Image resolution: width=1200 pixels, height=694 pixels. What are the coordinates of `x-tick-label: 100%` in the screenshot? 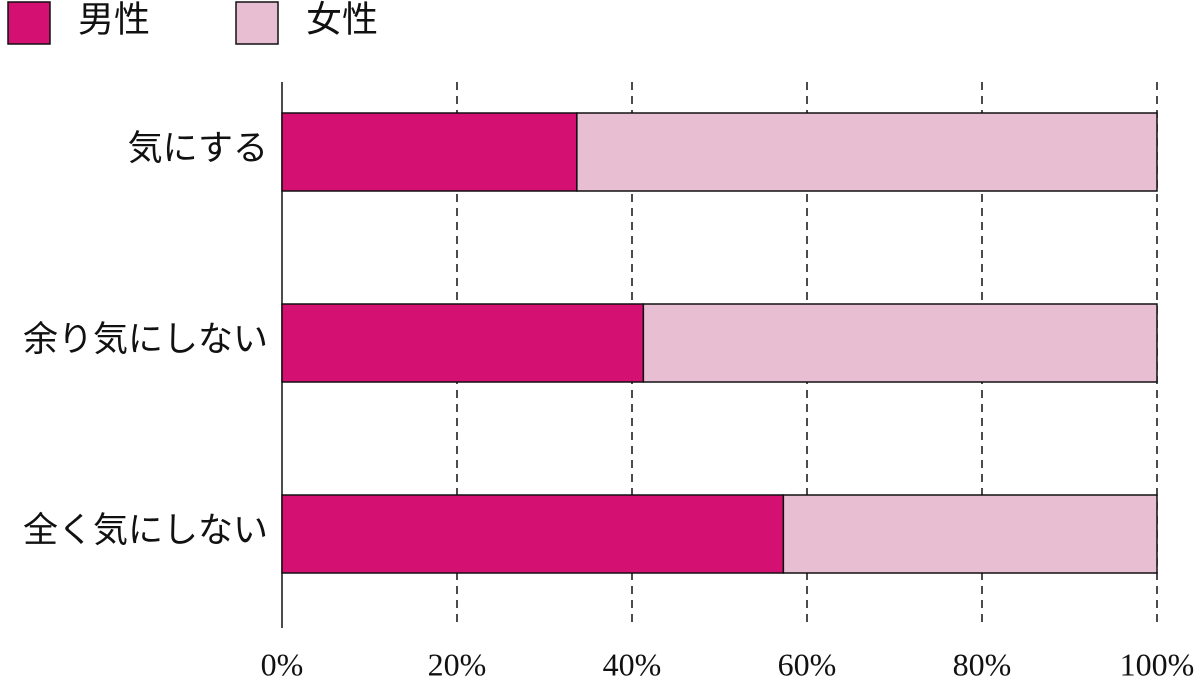 It's located at (1157, 664).